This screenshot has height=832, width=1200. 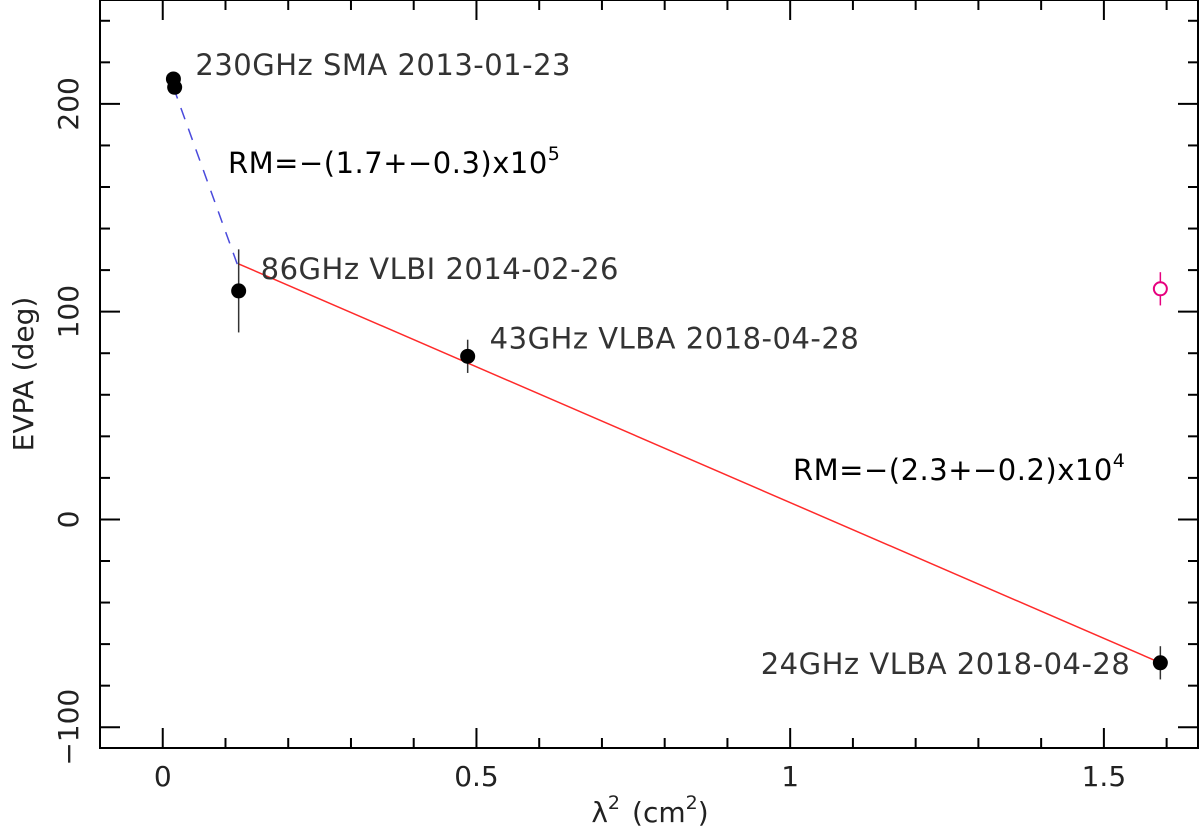 I want to click on y-tick-label: 200, so click(x=68, y=103).